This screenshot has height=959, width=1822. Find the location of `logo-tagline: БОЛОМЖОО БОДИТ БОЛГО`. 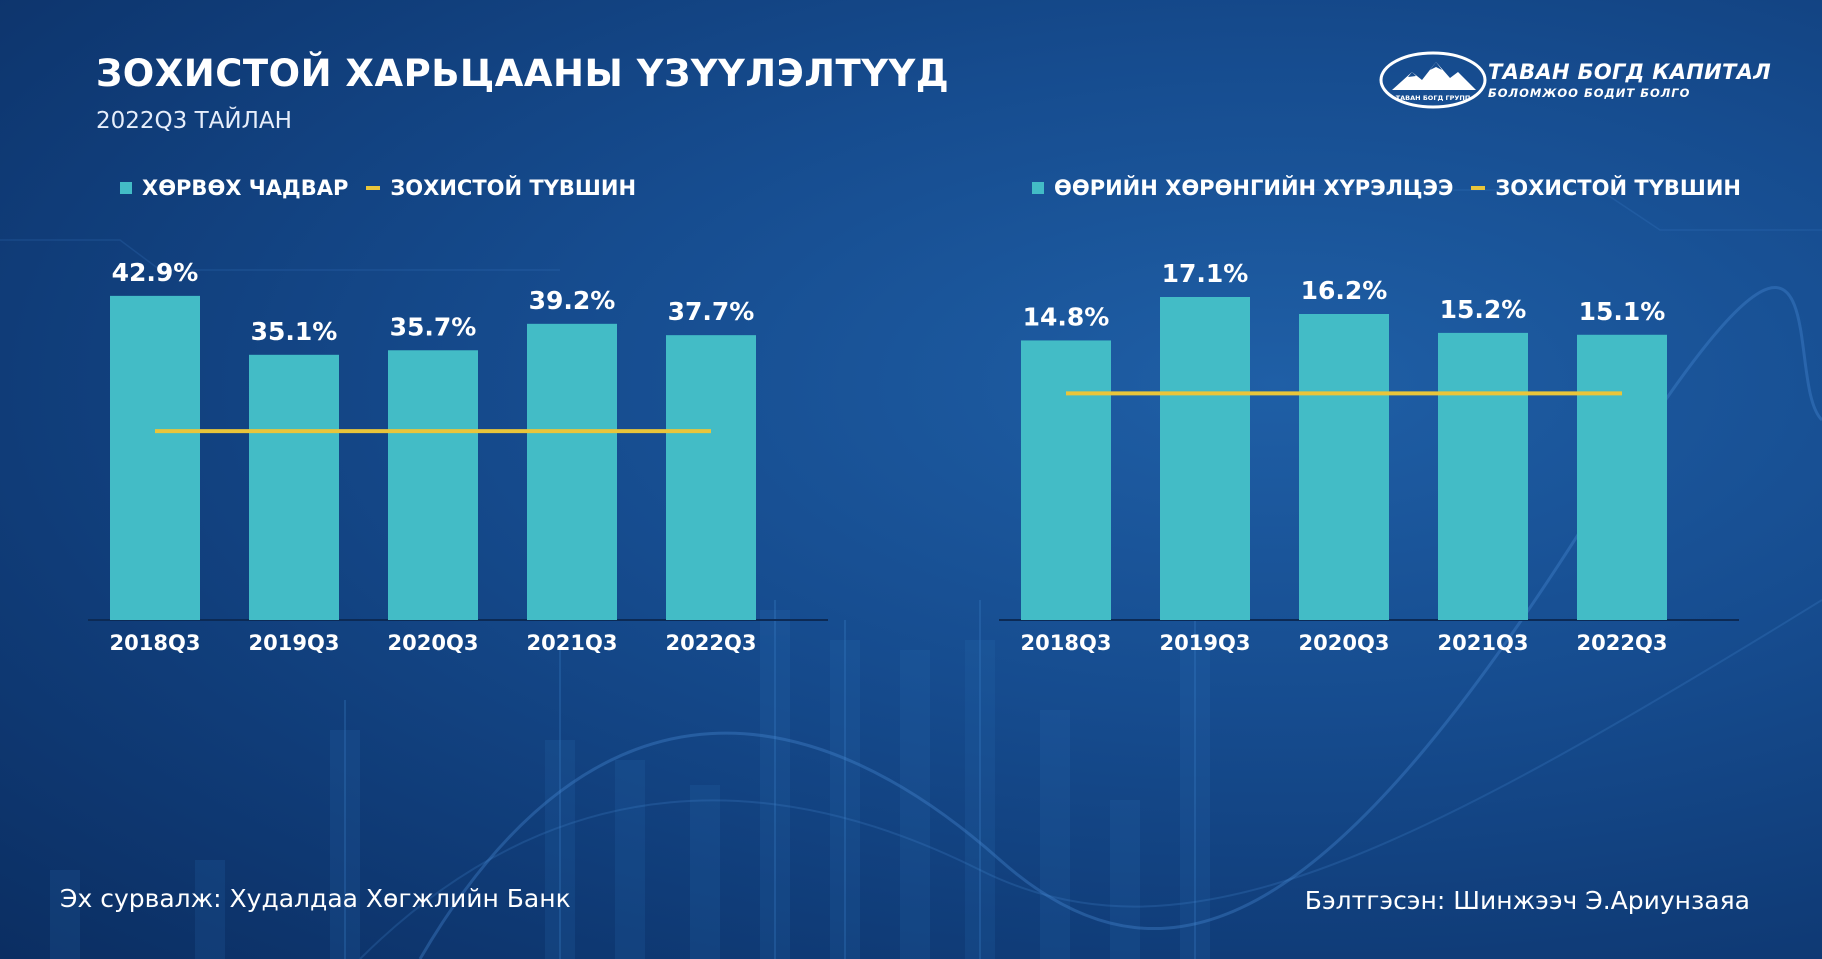

logo-tagline: БОЛОМЖОО БОДИТ БОЛГО is located at coordinates (1589, 93).